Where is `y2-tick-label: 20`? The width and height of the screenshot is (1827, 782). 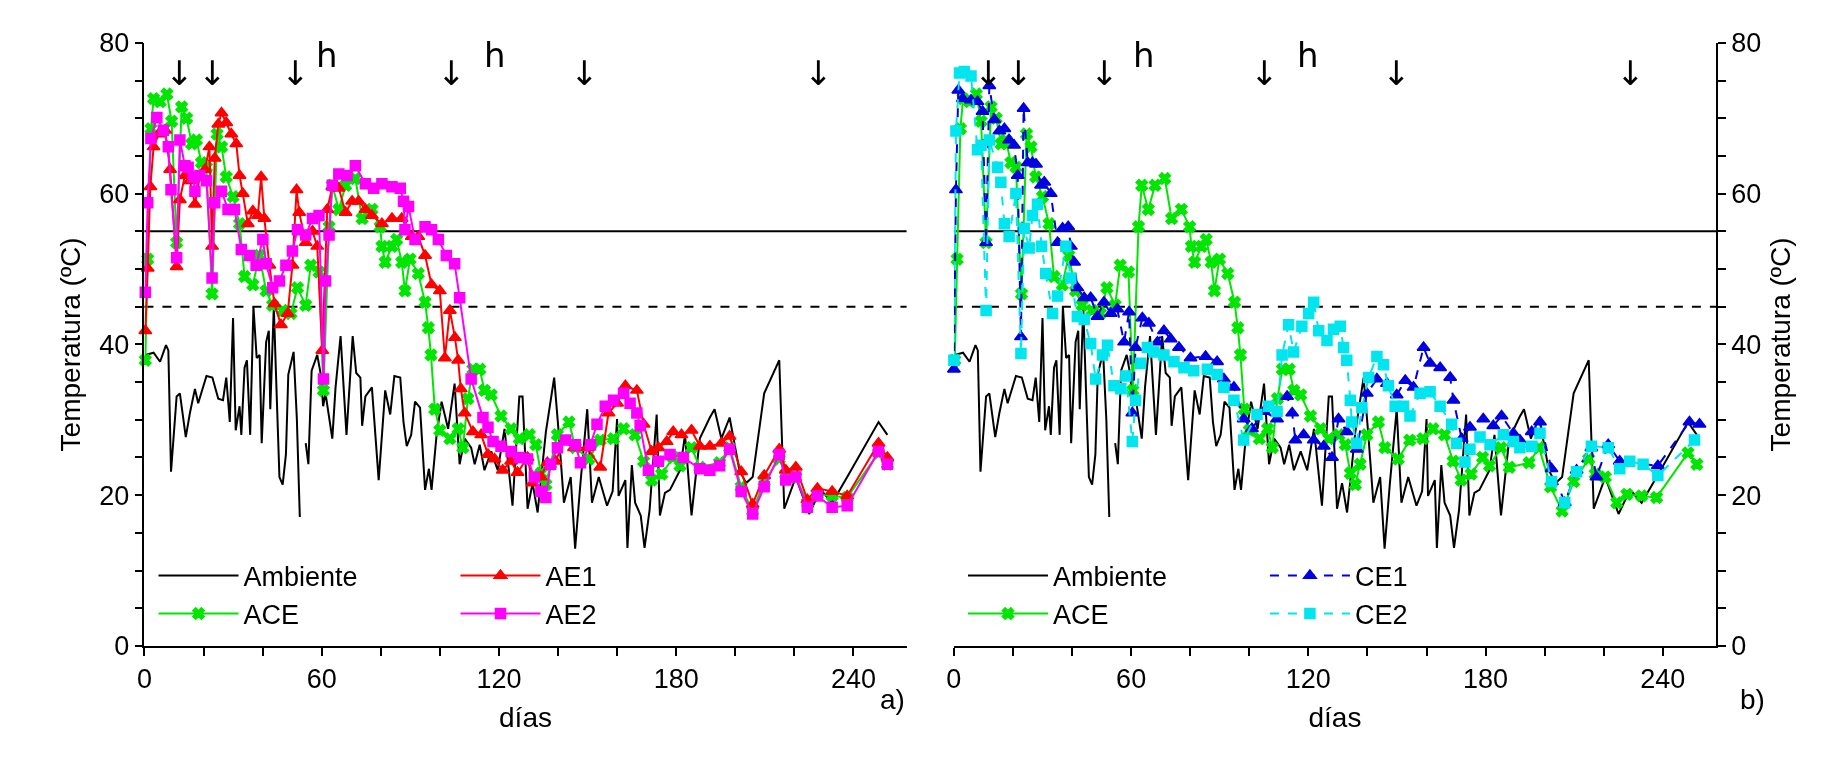
y2-tick-label: 20 is located at coordinates (1746, 495).